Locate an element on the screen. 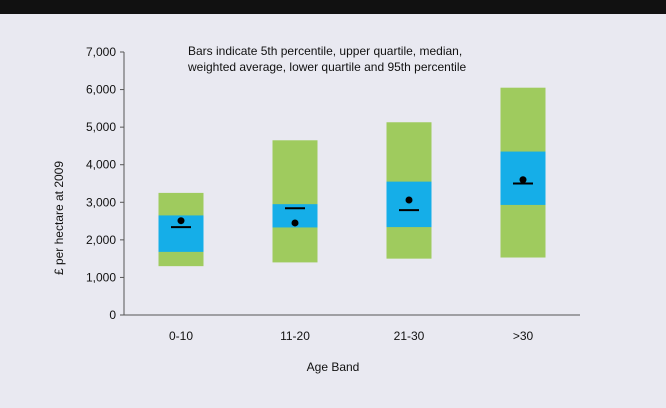  percentile-range-bar is located at coordinates (295, 201).